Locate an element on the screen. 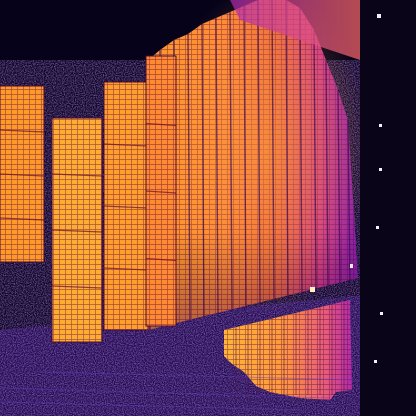 The height and width of the screenshot is (416, 416). upper-cold-strip is located at coordinates (295, 30).